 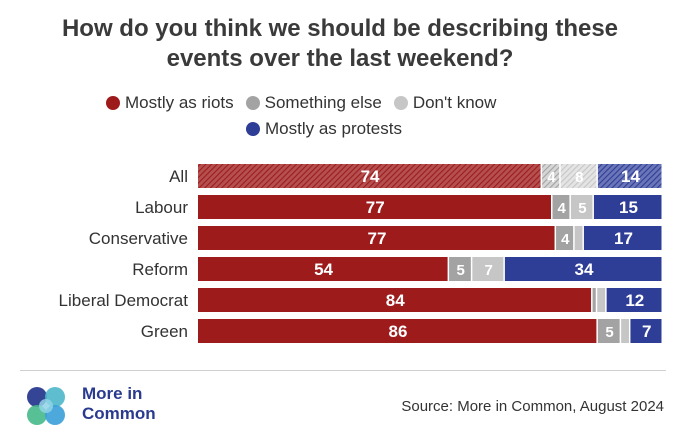 I want to click on value-label-all-mostly-as-protests: 14, so click(x=630, y=176).